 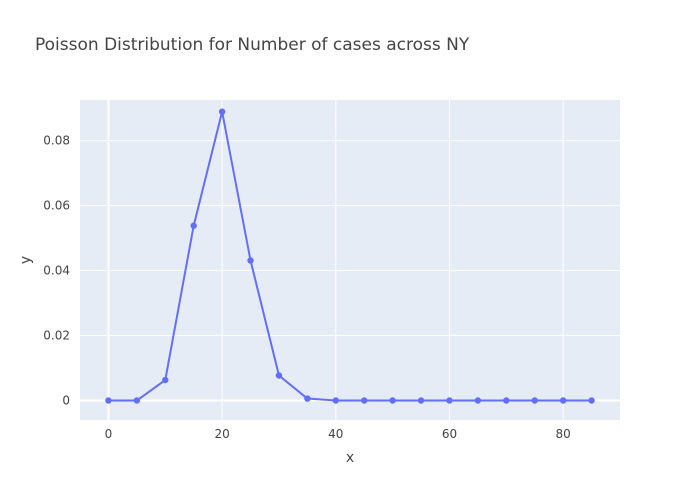 I want to click on x-tick-label: 0, so click(x=109, y=434).